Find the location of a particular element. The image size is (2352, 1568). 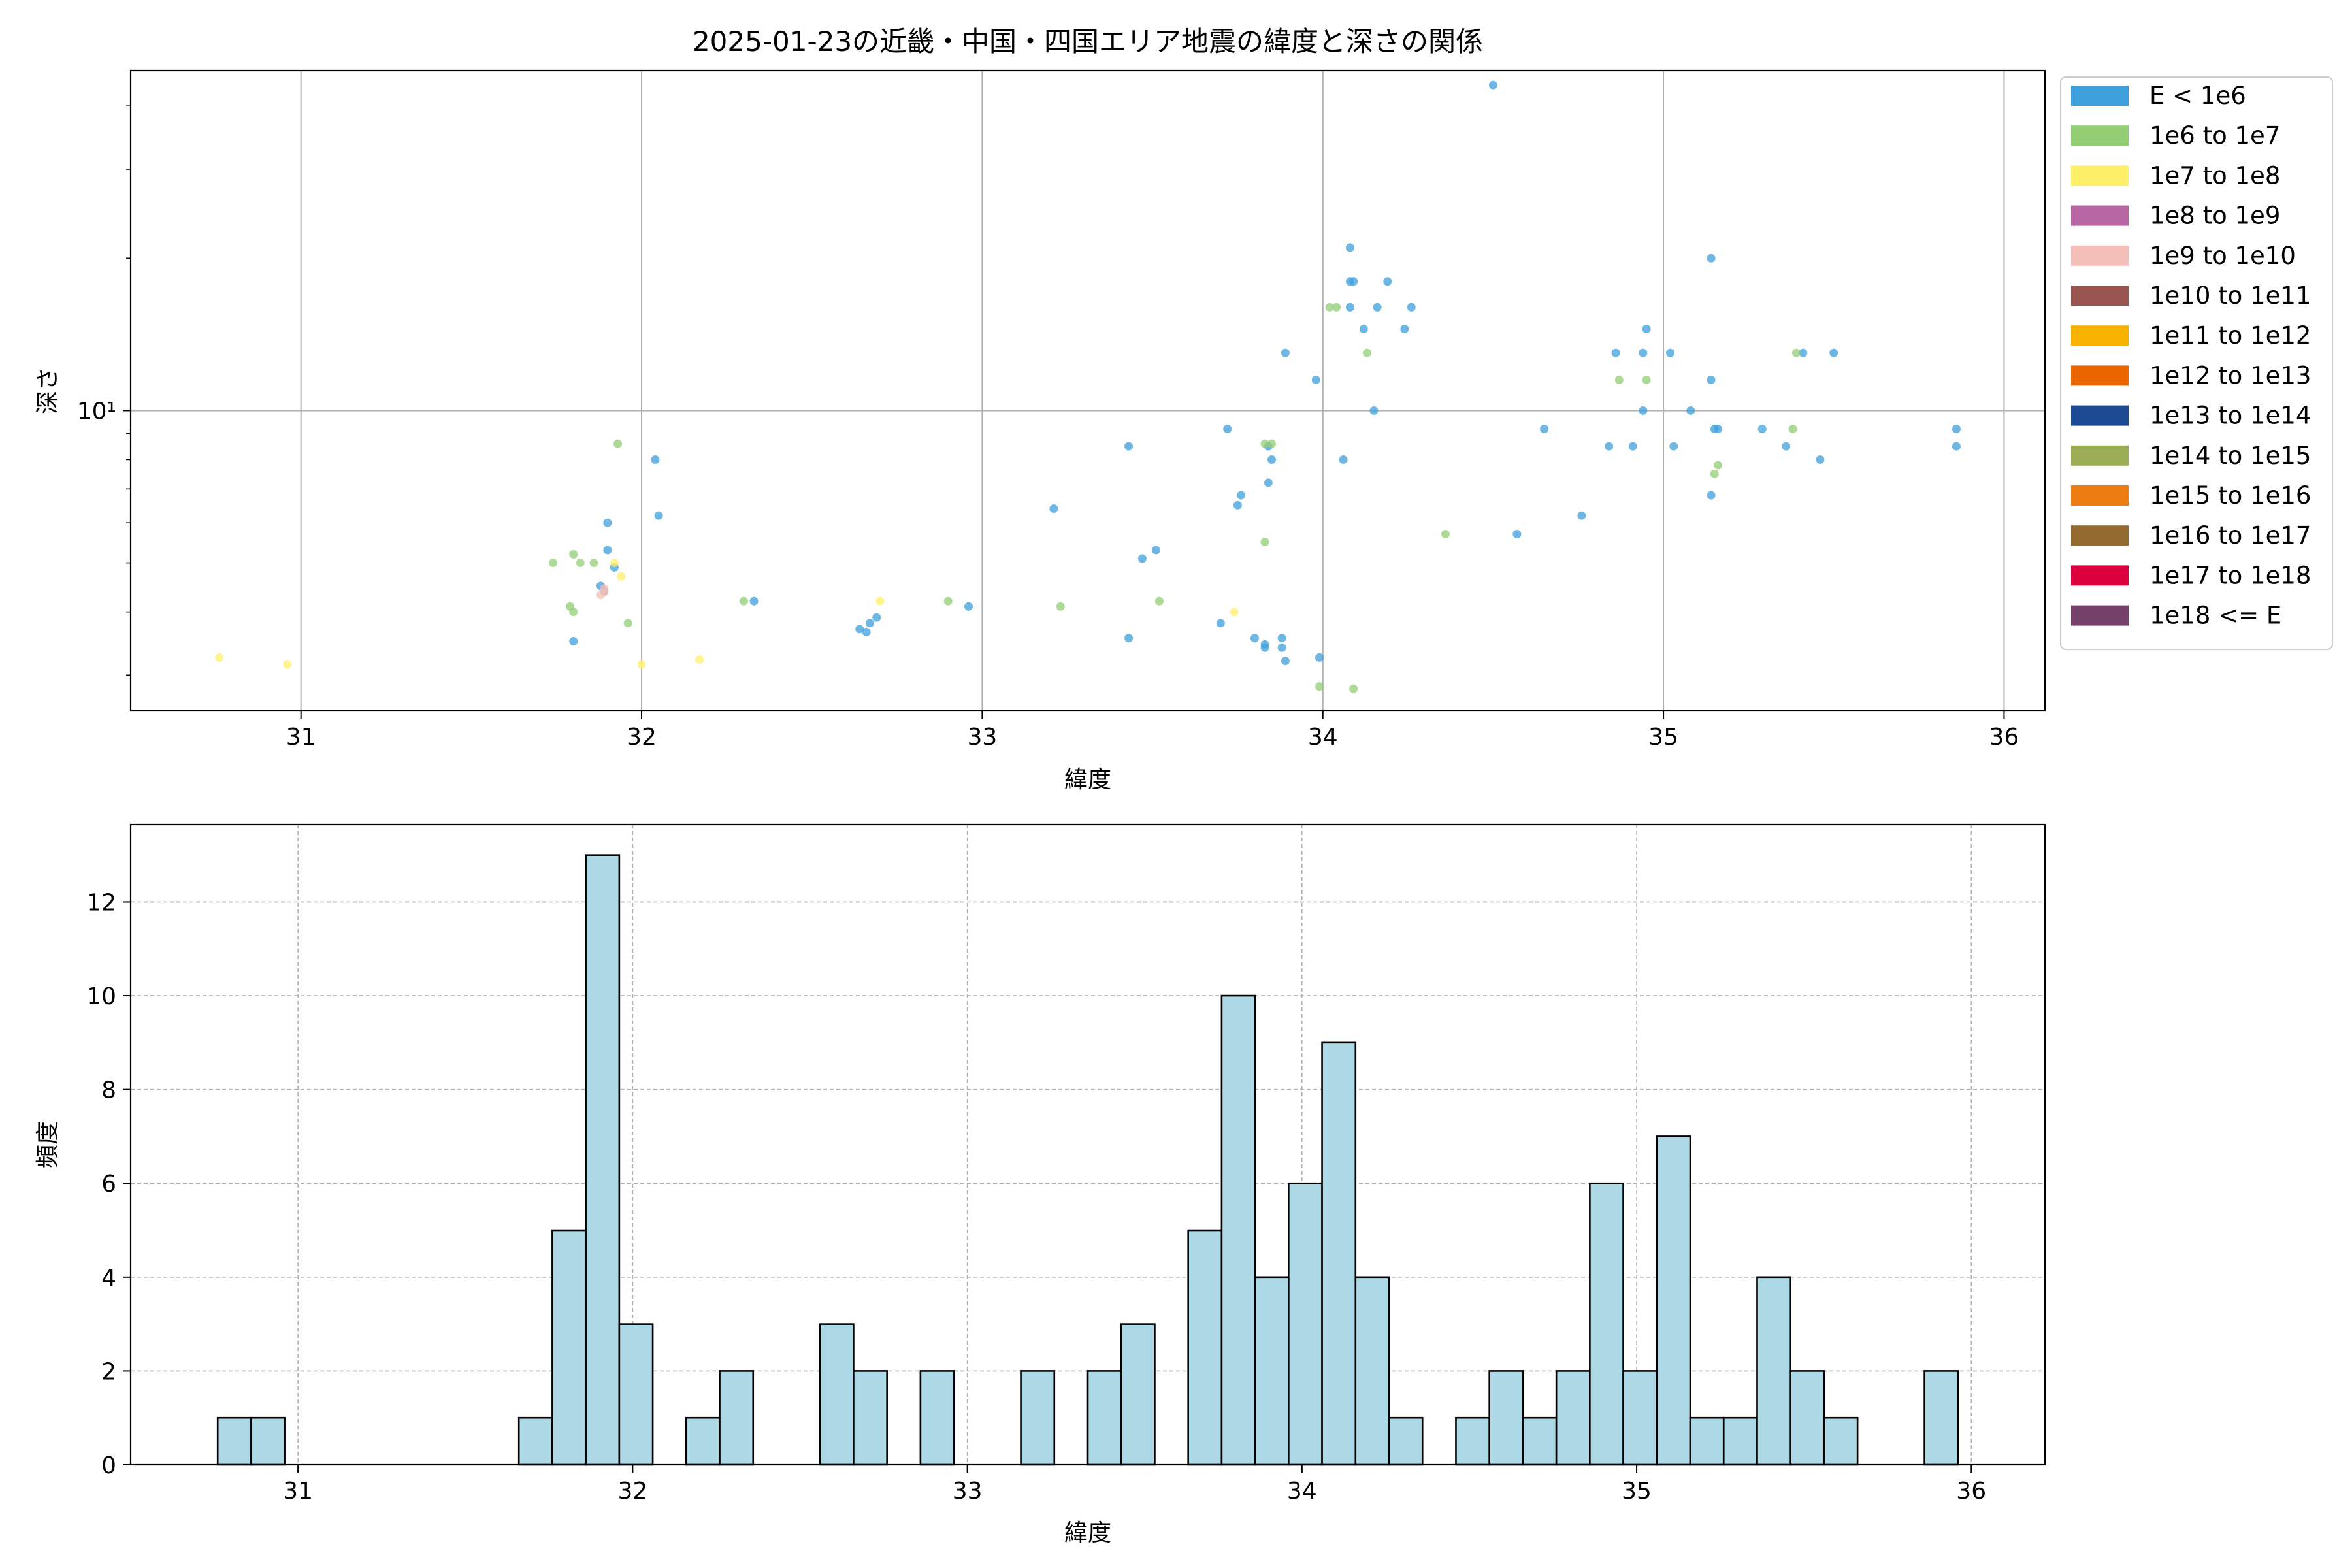

legend-label: 1e6 to 1e7 is located at coordinates (2214, 136).